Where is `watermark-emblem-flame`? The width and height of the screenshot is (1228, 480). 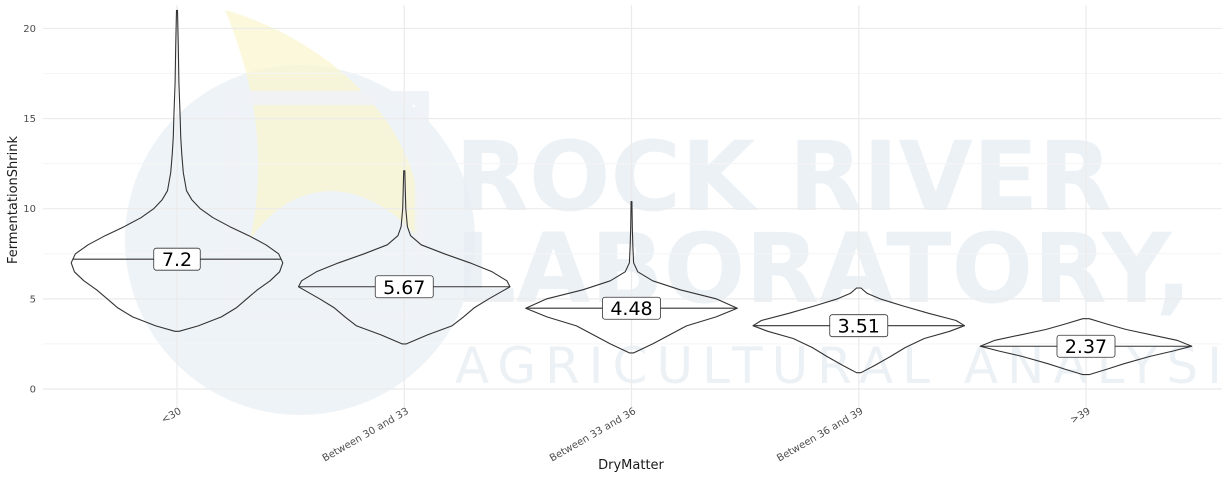 watermark-emblem-flame is located at coordinates (323, 125).